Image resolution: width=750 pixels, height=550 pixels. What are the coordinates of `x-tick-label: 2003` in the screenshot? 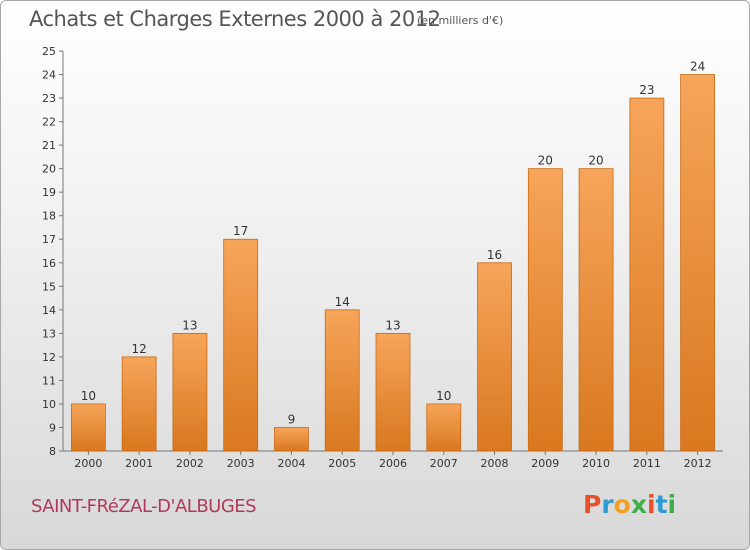 It's located at (241, 463).